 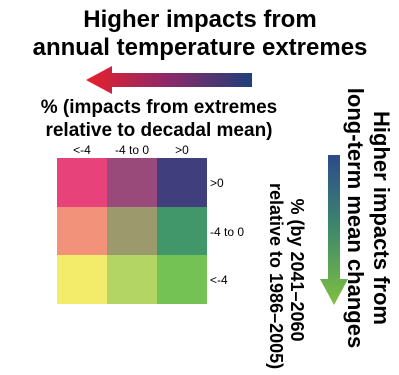 What do you see at coordinates (217, 183) in the screenshot?
I see `row-label-1: >0` at bounding box center [217, 183].